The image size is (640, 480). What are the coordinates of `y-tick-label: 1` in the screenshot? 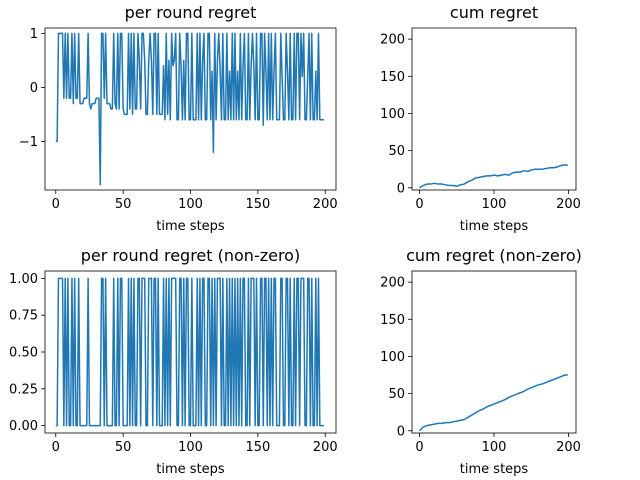 It's located at (34, 34).